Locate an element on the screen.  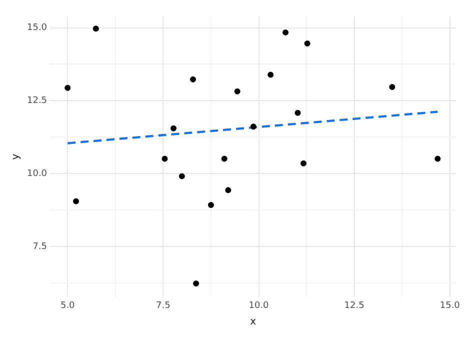
x-tick-label: 7.5 is located at coordinates (163, 305).